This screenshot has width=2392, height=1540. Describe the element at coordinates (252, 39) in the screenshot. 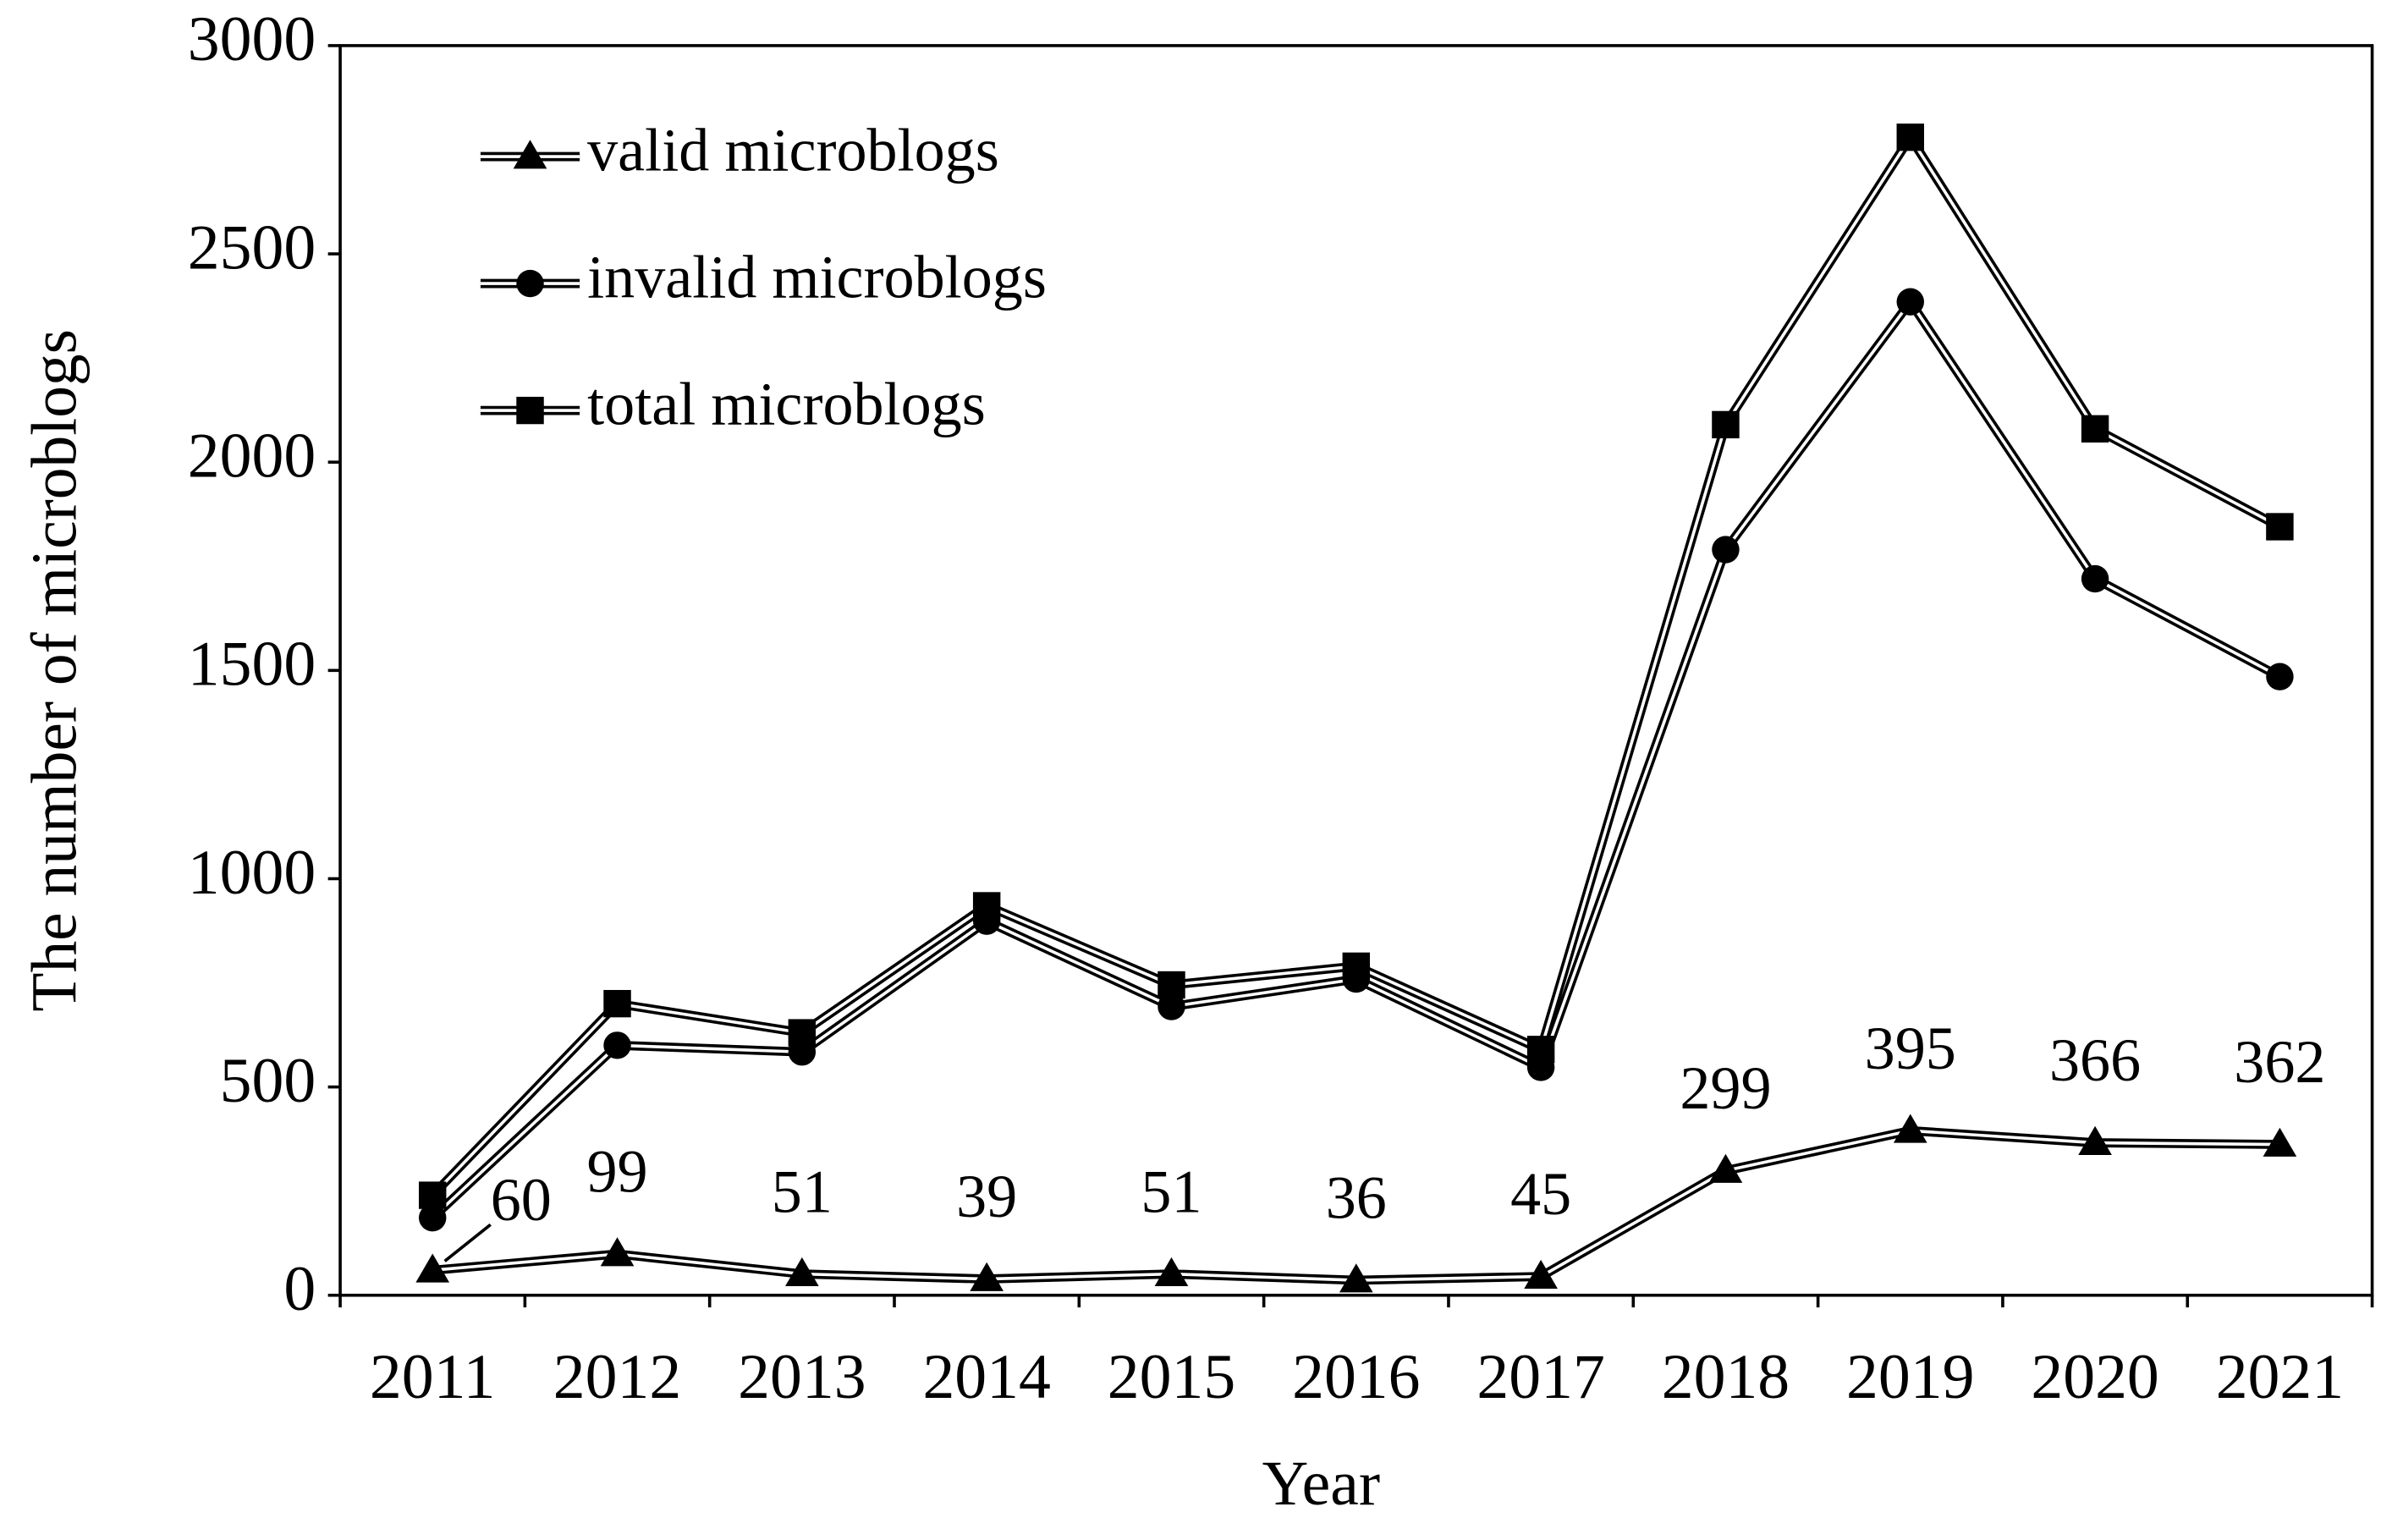

I see `y-tick-label: 3000` at that location.